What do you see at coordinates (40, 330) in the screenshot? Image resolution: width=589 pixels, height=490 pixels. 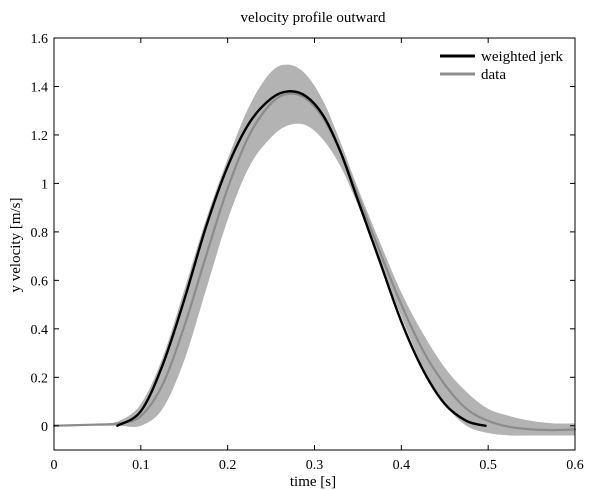 I see `y-tick-label: 0.4` at bounding box center [40, 330].